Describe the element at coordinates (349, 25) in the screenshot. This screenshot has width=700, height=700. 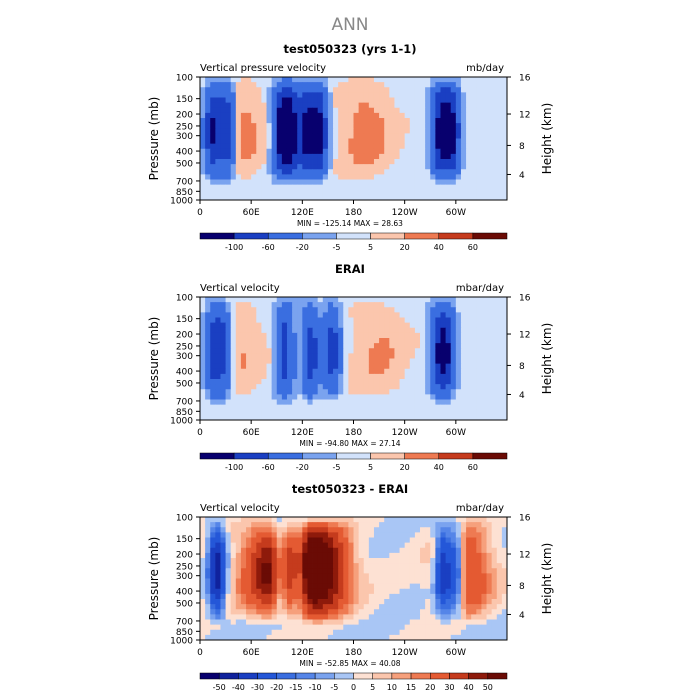
I see `page-title: ANN` at that location.